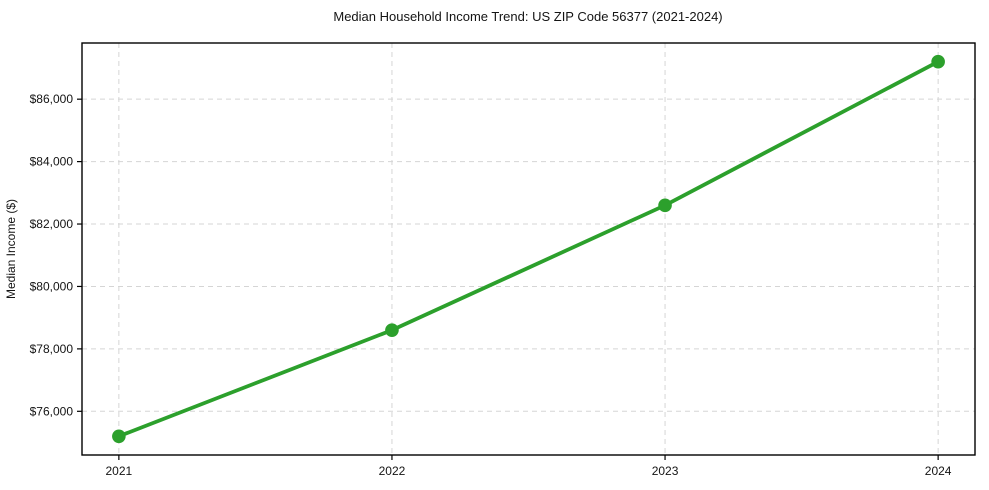 The image size is (989, 490). Describe the element at coordinates (52, 162) in the screenshot. I see `y-tick-label: $84,000` at that location.